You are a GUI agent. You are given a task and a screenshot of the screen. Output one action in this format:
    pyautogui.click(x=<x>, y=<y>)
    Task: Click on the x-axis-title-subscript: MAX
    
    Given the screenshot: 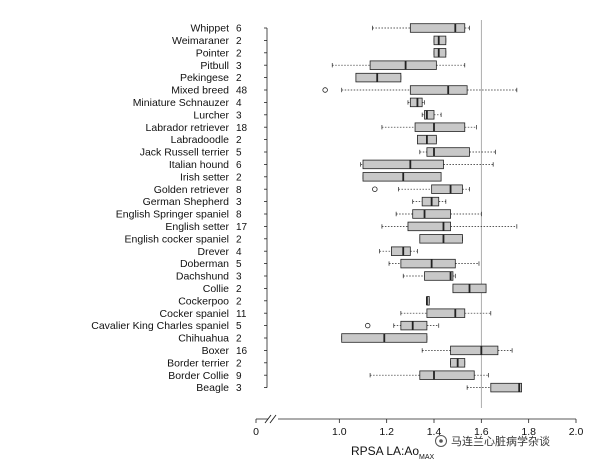 What is the action you would take?
    pyautogui.click(x=427, y=457)
    